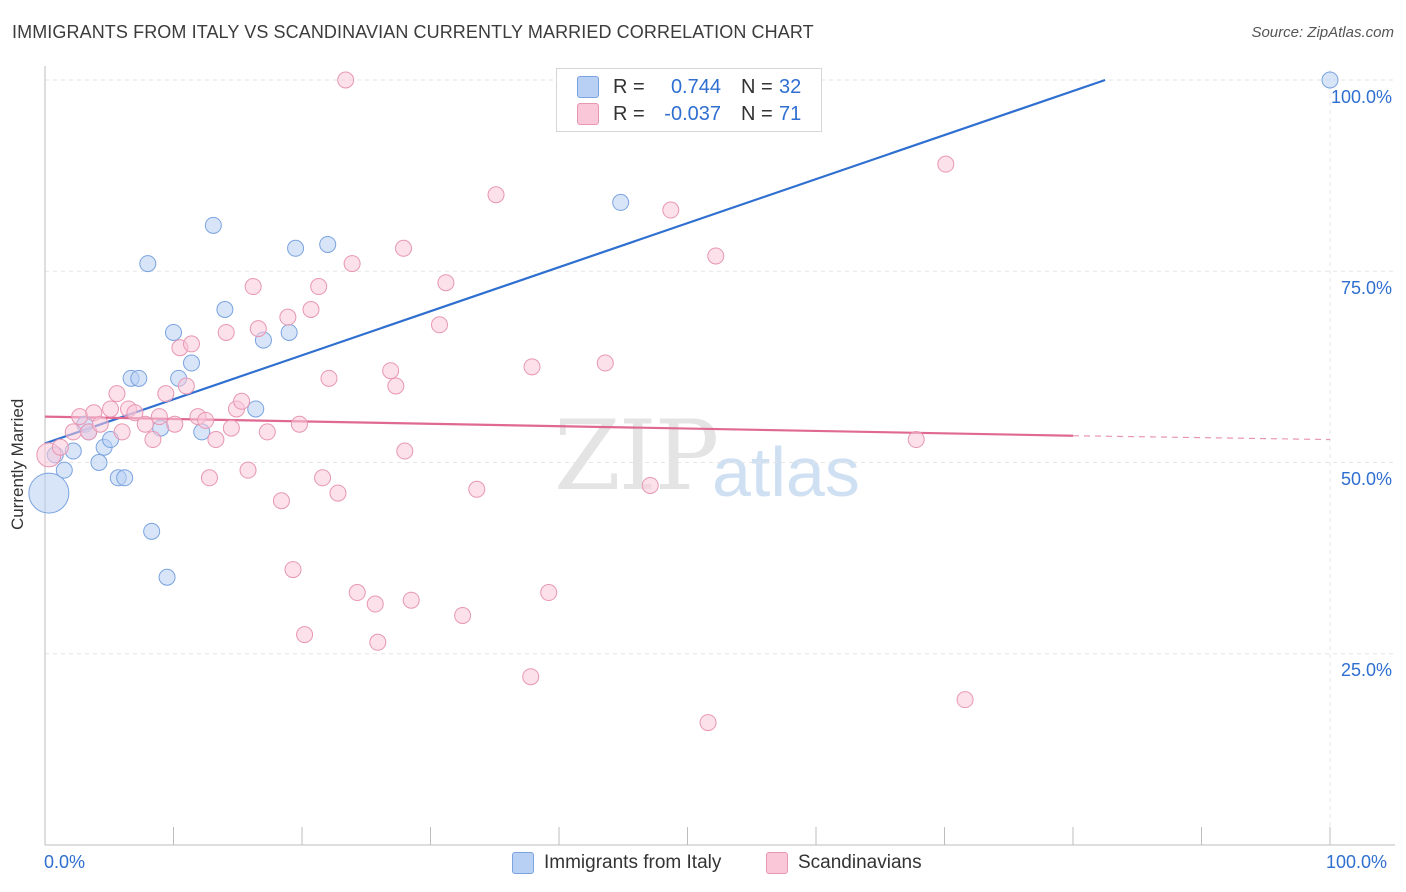 The width and height of the screenshot is (1406, 892). I want to click on legend-row-scandinavians: R = -0.037 N = 71, so click(689, 114).